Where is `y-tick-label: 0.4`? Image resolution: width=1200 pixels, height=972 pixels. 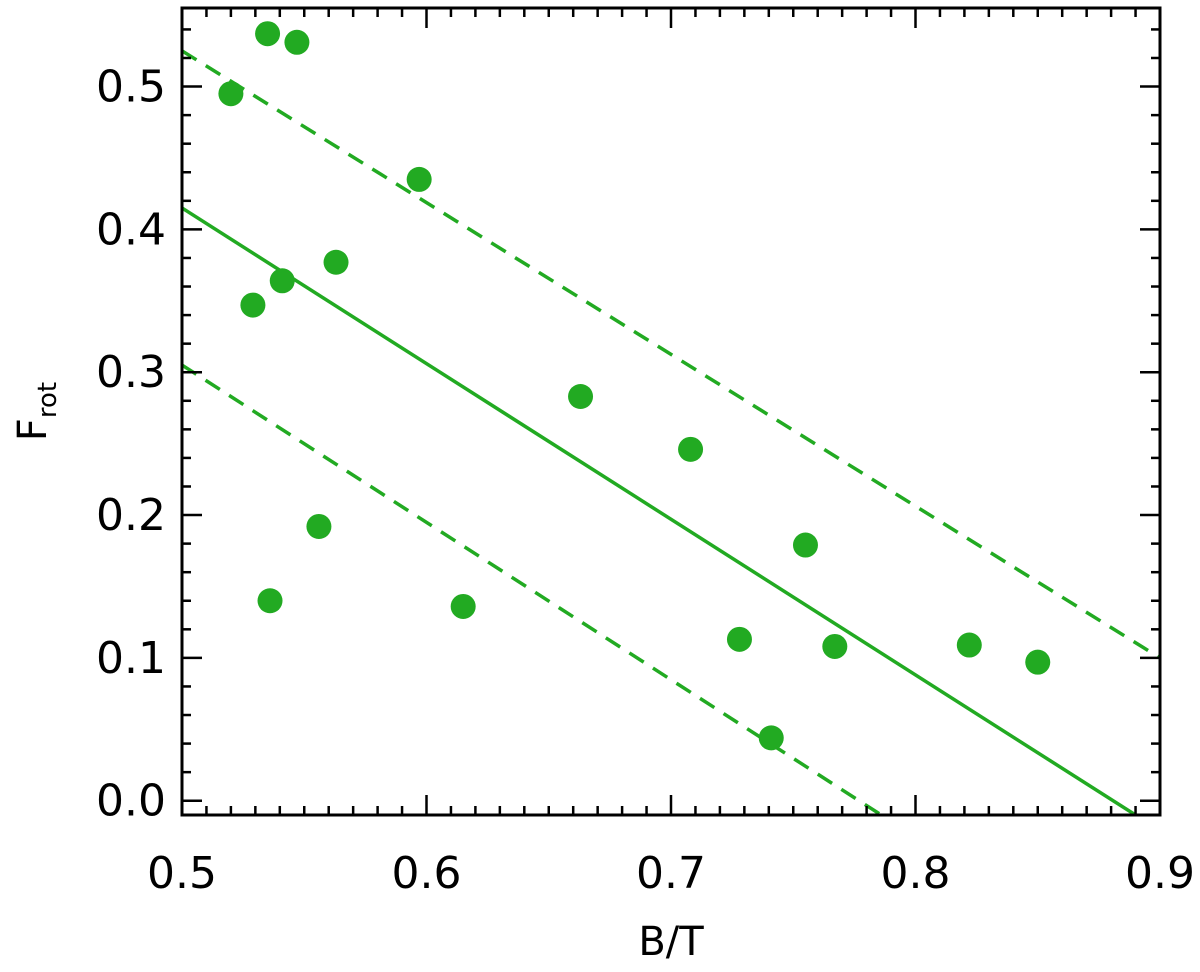 y-tick-label: 0.4 is located at coordinates (131, 229).